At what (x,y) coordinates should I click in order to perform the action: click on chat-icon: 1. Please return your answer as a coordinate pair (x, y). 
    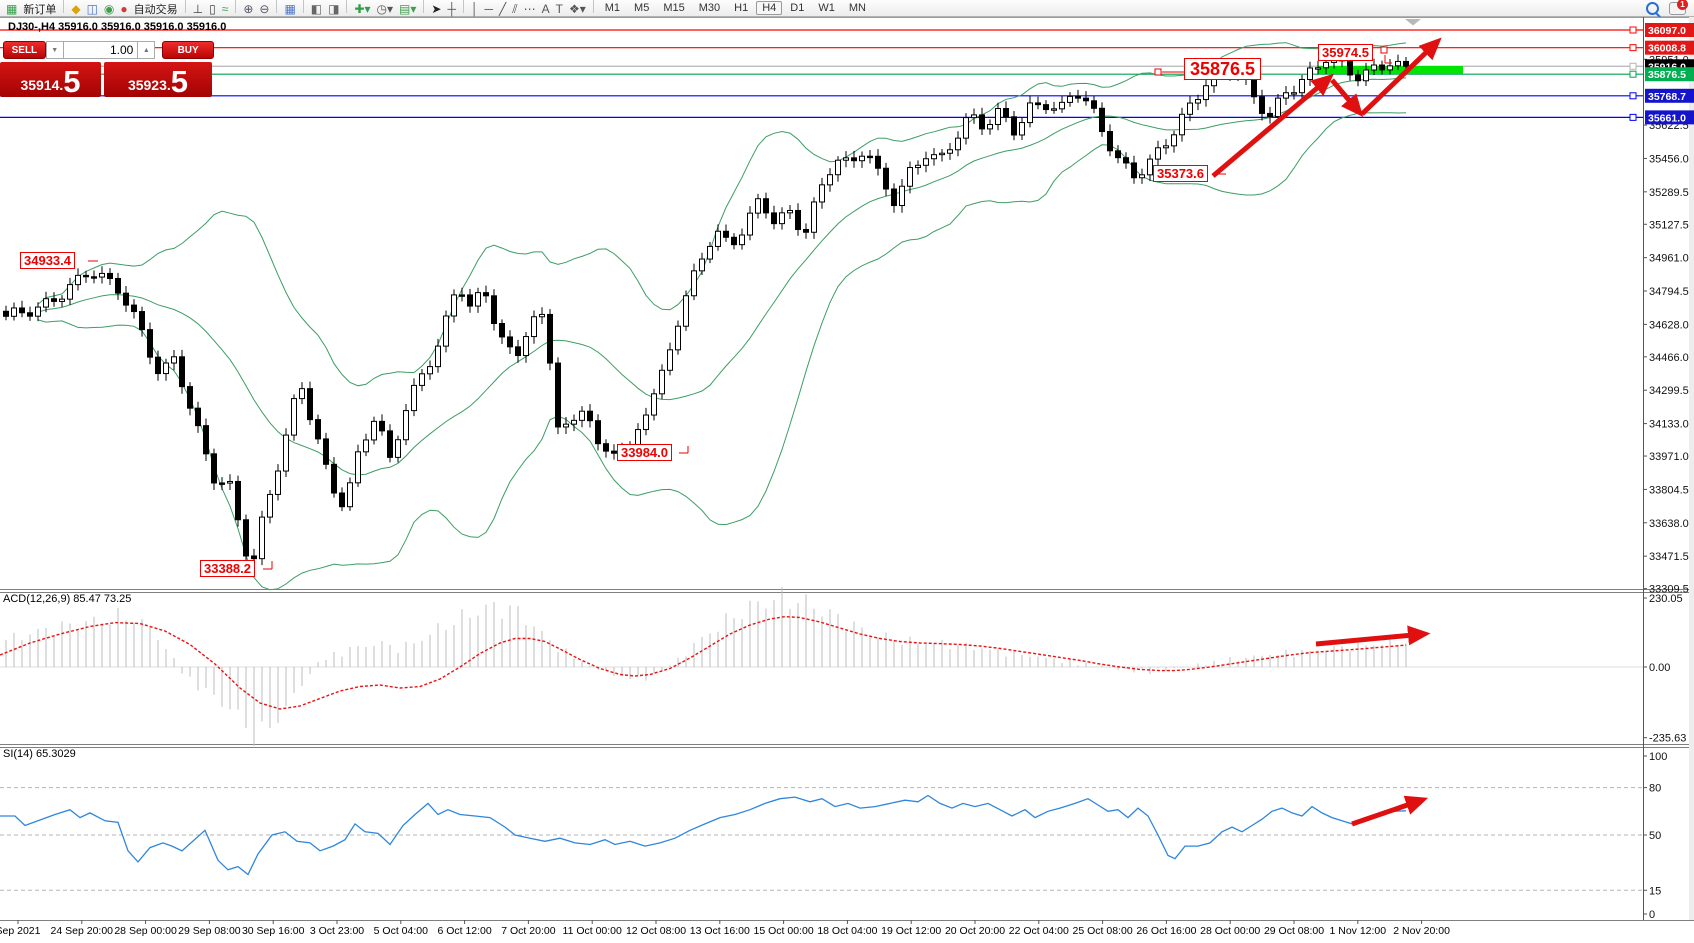
    Looking at the image, I should click on (1678, 7).